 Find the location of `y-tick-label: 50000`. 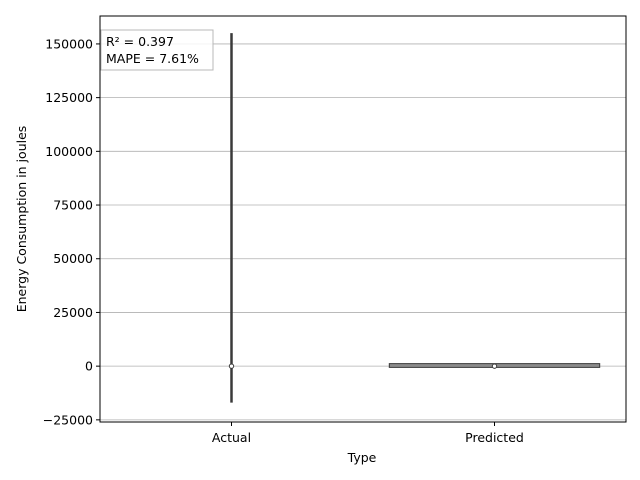

y-tick-label: 50000 is located at coordinates (73, 258).